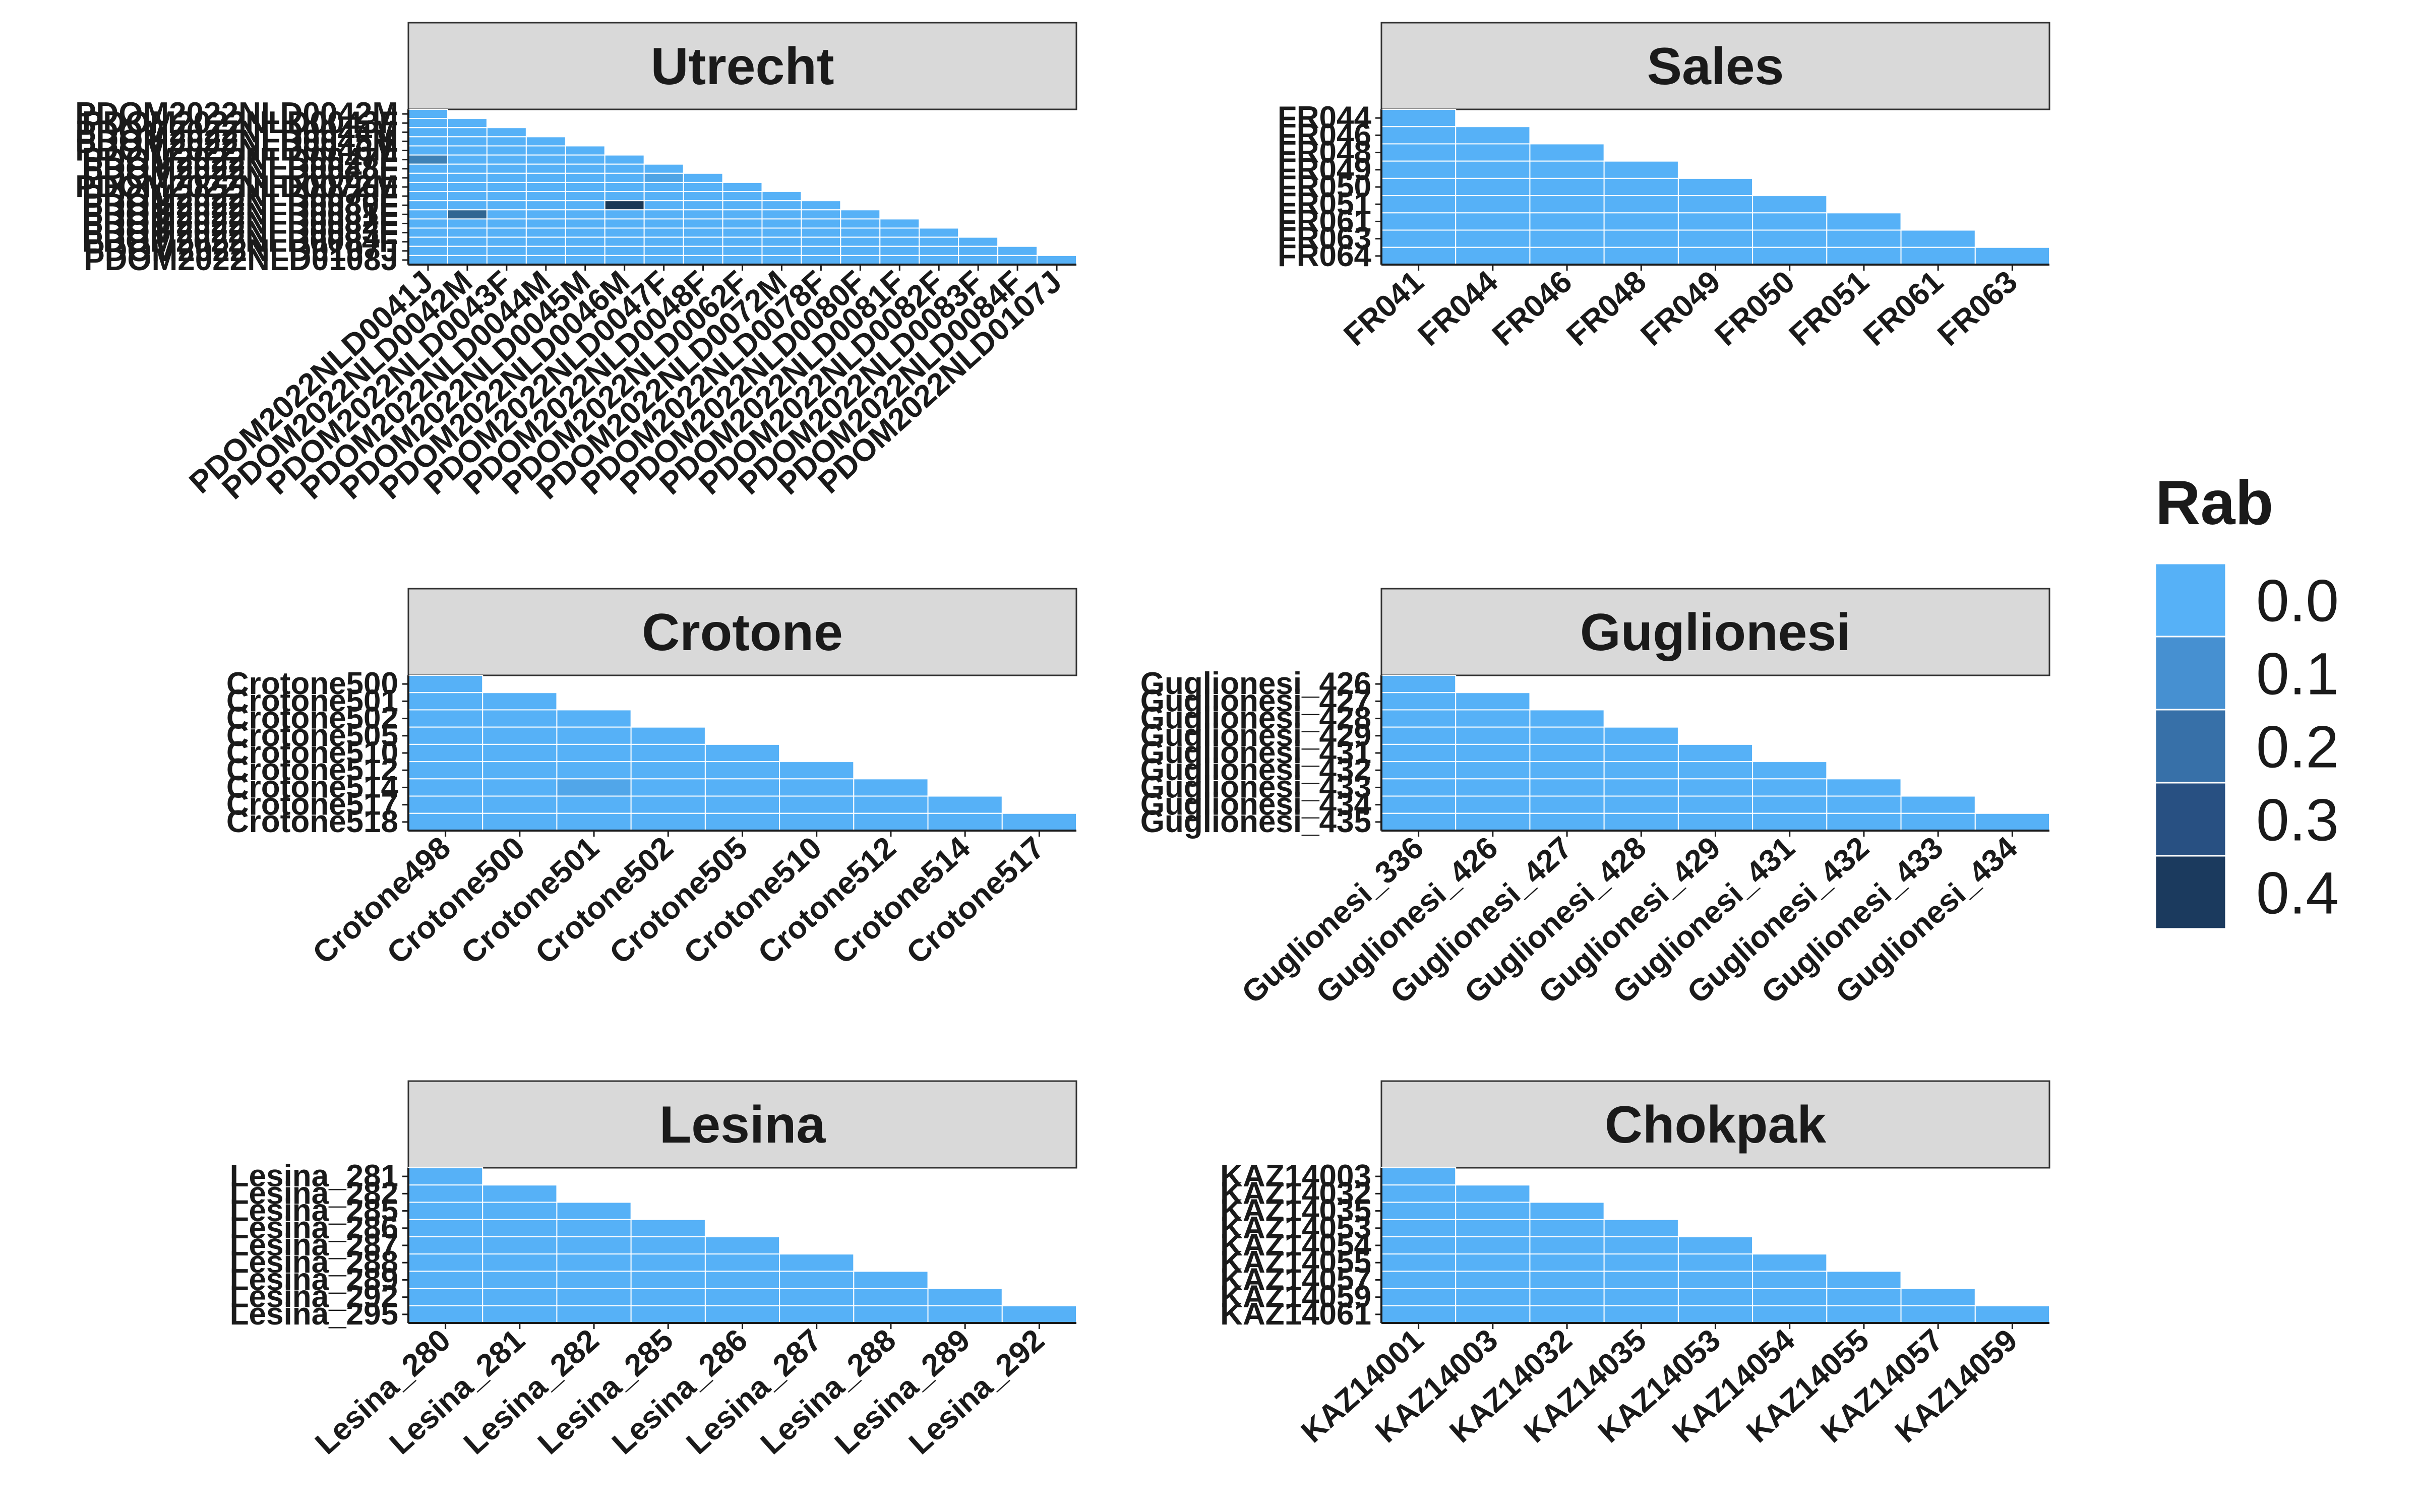 The image size is (2420, 1512). I want to click on y-tick-label: KAZ14057, so click(1295, 1279).